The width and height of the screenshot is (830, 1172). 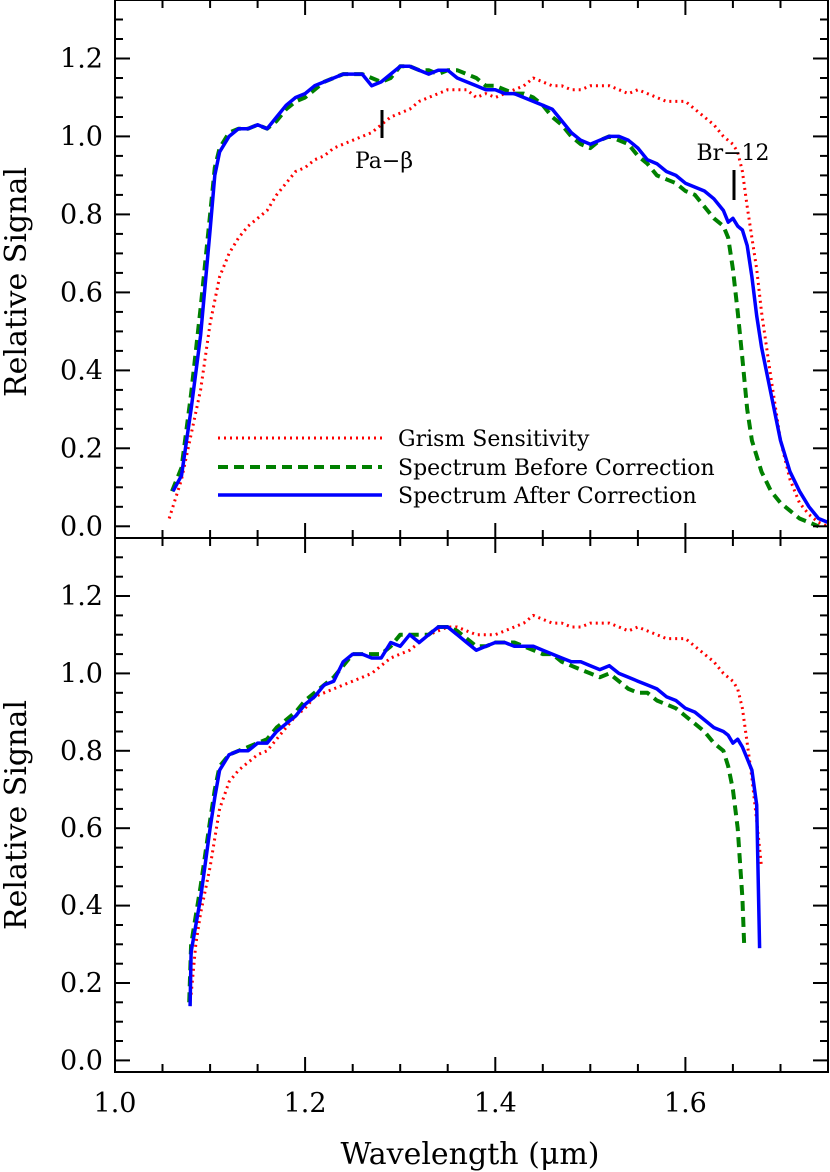 I want to click on legend-label-spectrum-before: Spectrum Before Correction, so click(x=556, y=468).